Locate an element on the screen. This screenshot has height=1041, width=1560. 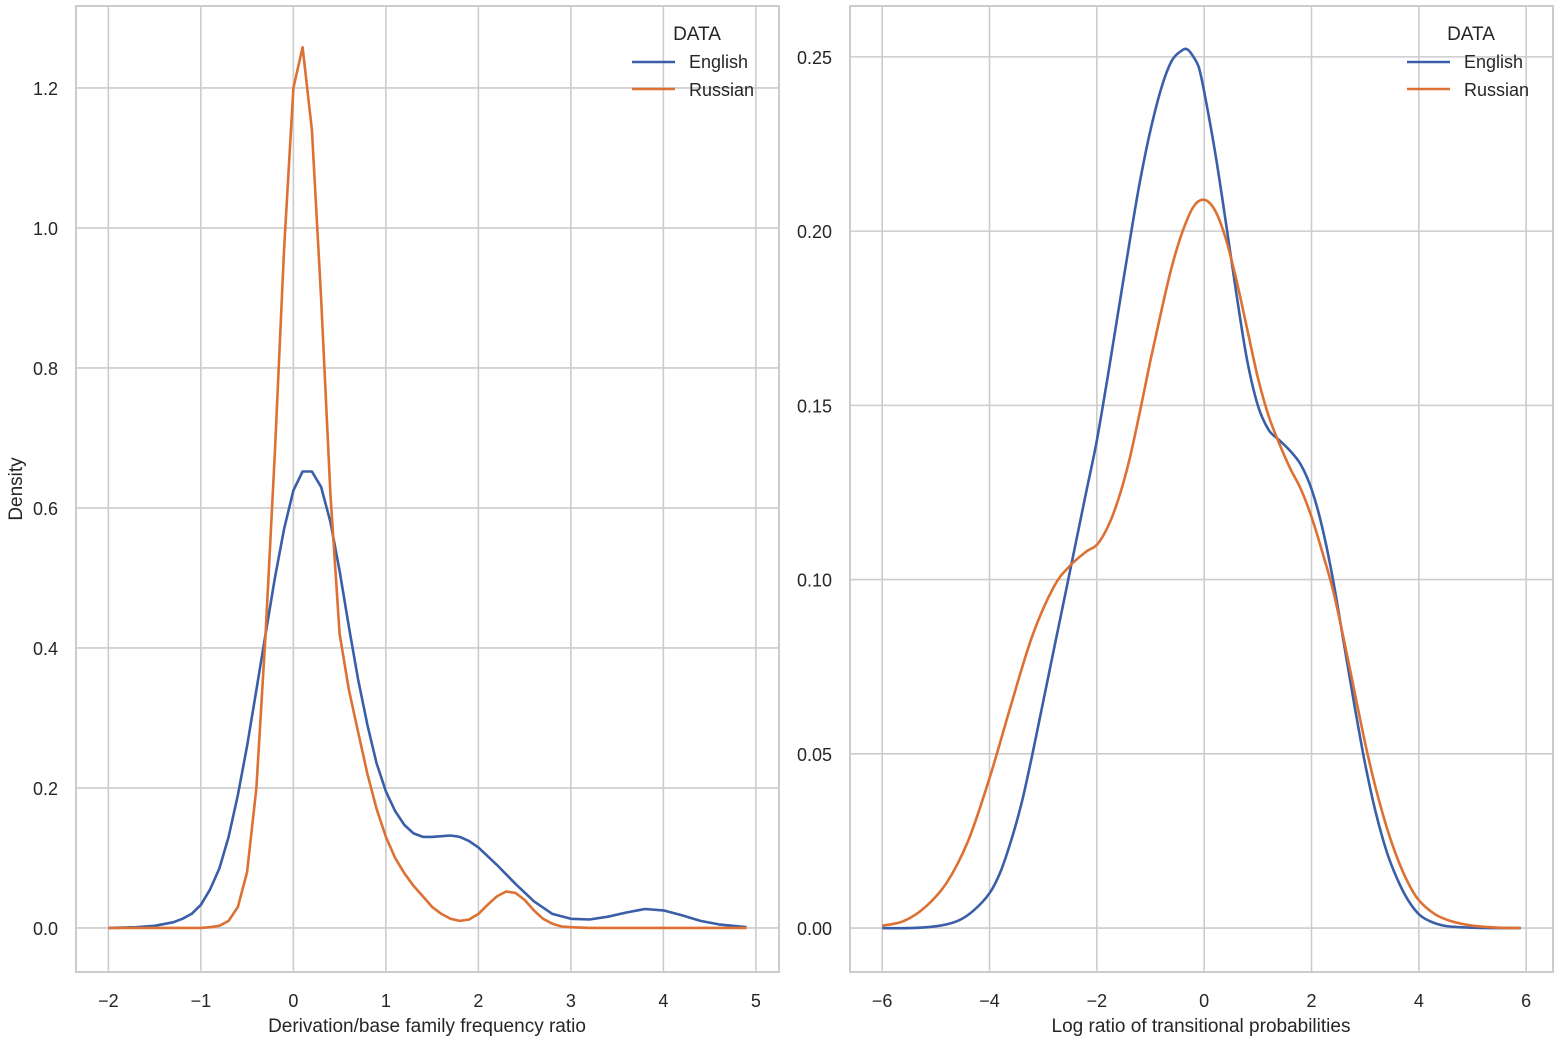
x-tick-label: 3 is located at coordinates (571, 1001).